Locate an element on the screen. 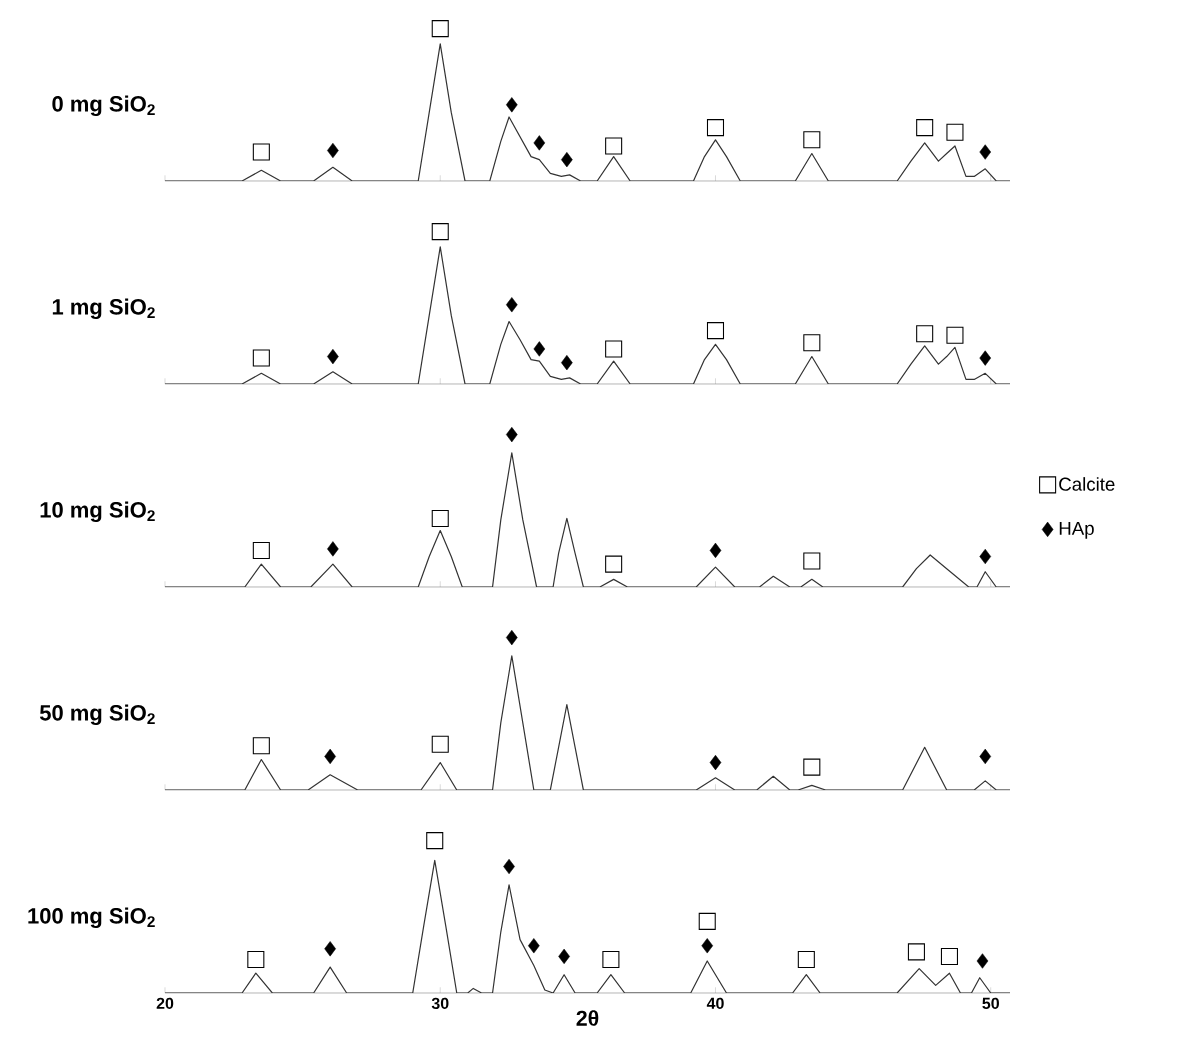 This screenshot has height=1055, width=1200. x-tick-label: 40 is located at coordinates (715, 1003).